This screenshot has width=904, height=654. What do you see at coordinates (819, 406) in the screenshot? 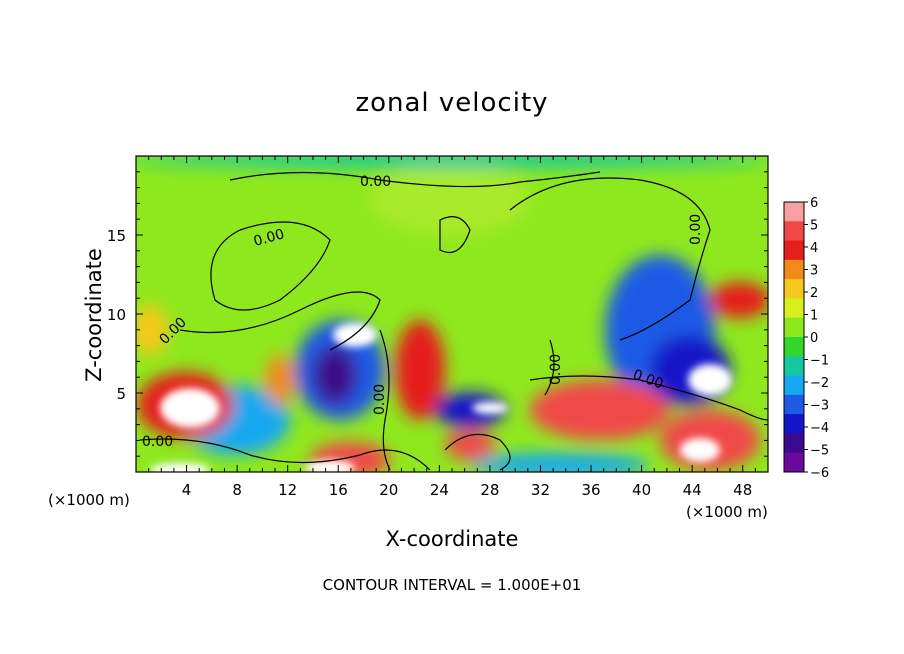
I see `colorbar-label: −3` at bounding box center [819, 406].